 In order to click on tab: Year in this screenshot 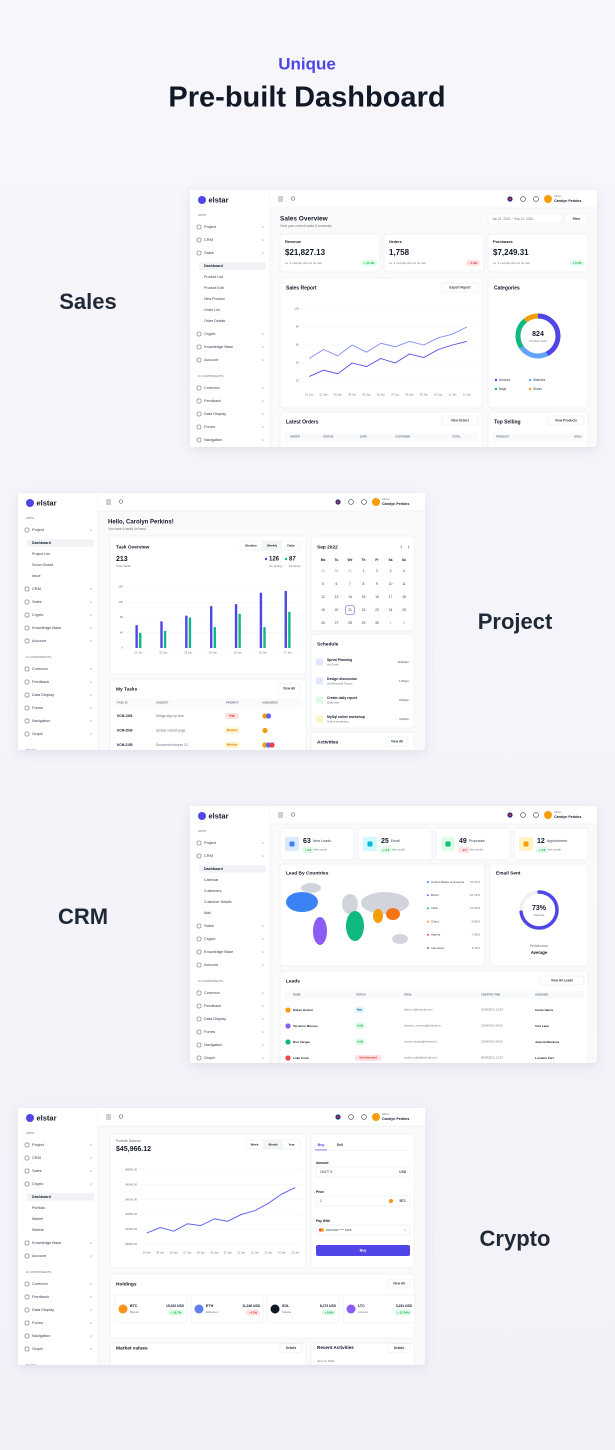, I will do `click(291, 1144)`.